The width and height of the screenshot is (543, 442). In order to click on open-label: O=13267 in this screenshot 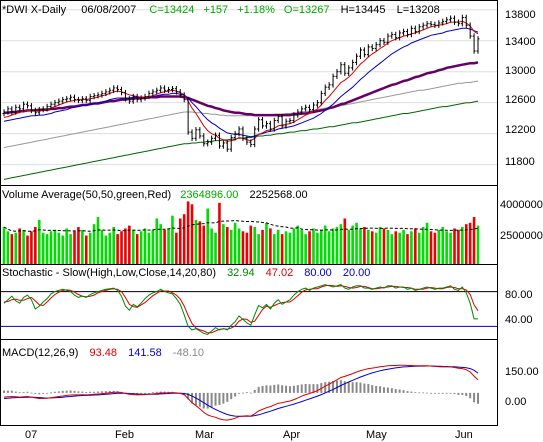, I will do `click(307, 10)`.